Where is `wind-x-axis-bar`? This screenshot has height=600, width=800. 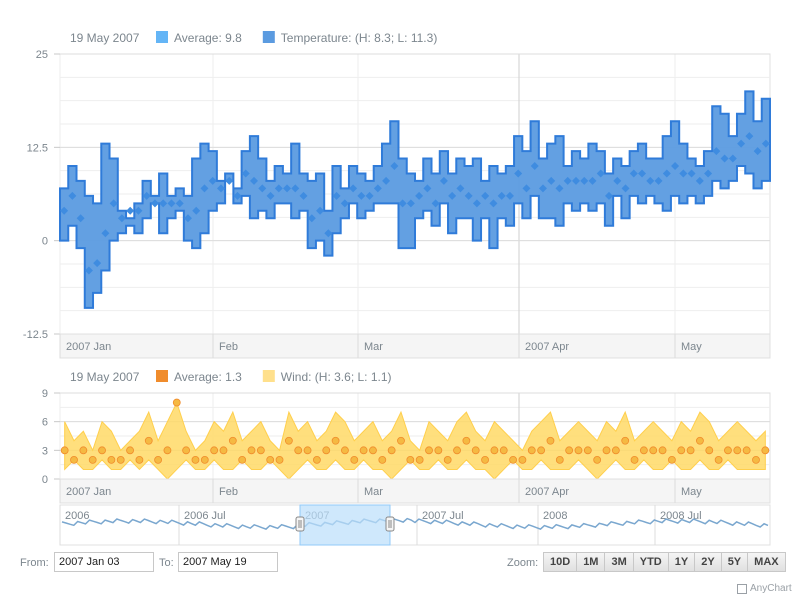
wind-x-axis-bar is located at coordinates (415, 491).